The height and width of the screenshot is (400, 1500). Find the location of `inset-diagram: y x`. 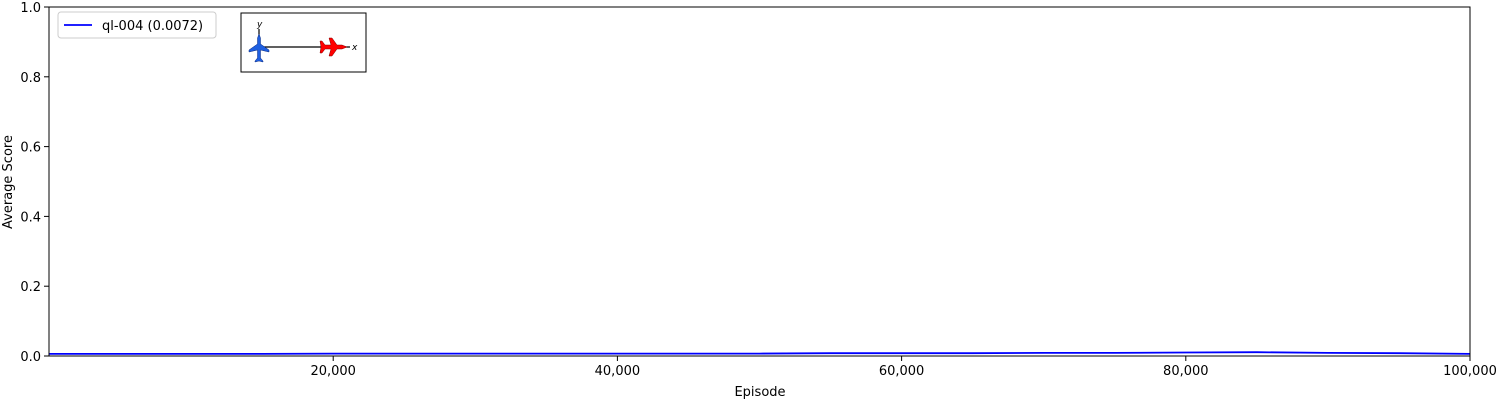

inset-diagram: y x is located at coordinates (303, 42).